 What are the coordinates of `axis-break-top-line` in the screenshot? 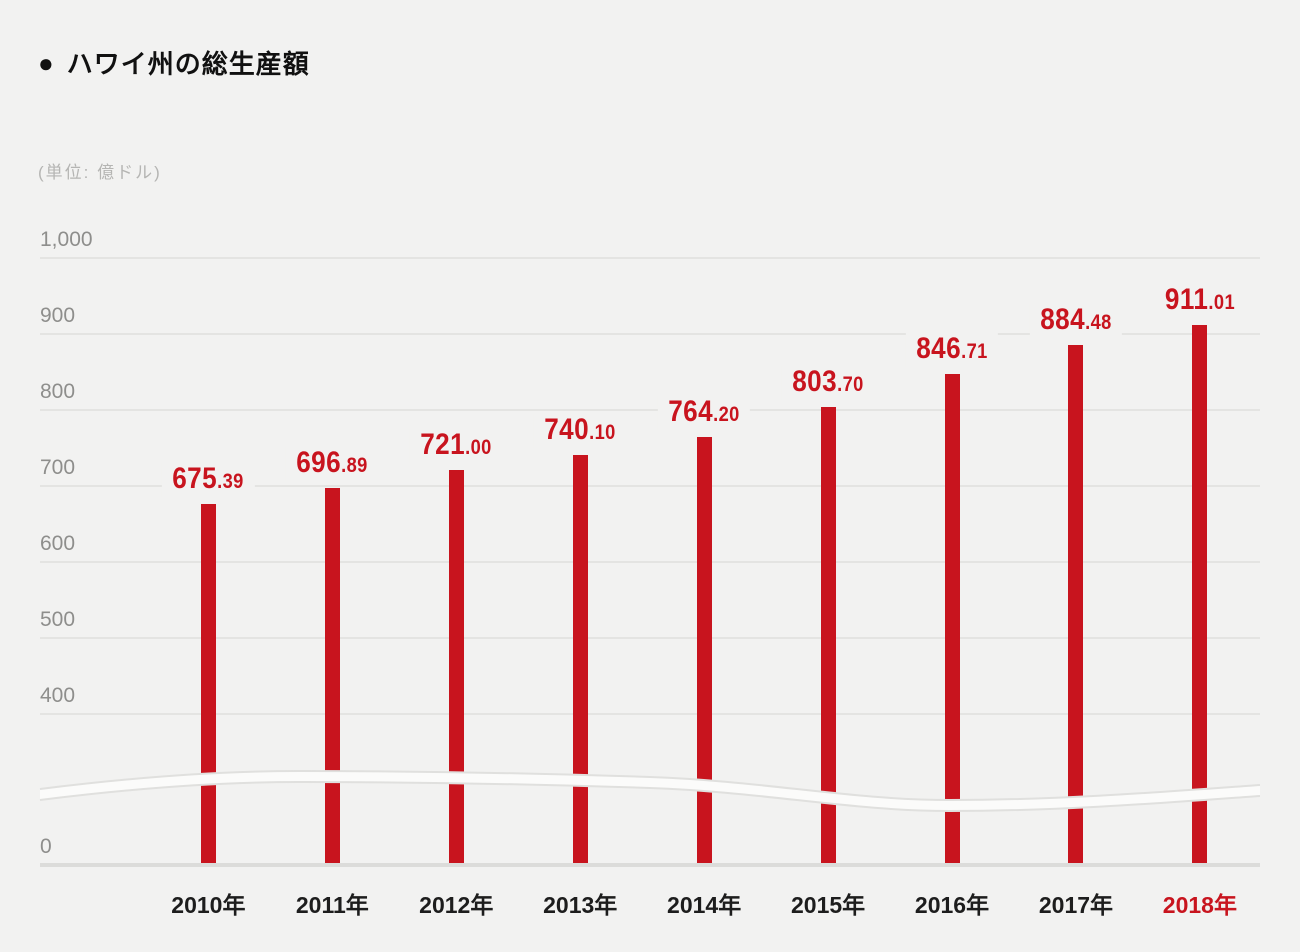 It's located at (650, 785).